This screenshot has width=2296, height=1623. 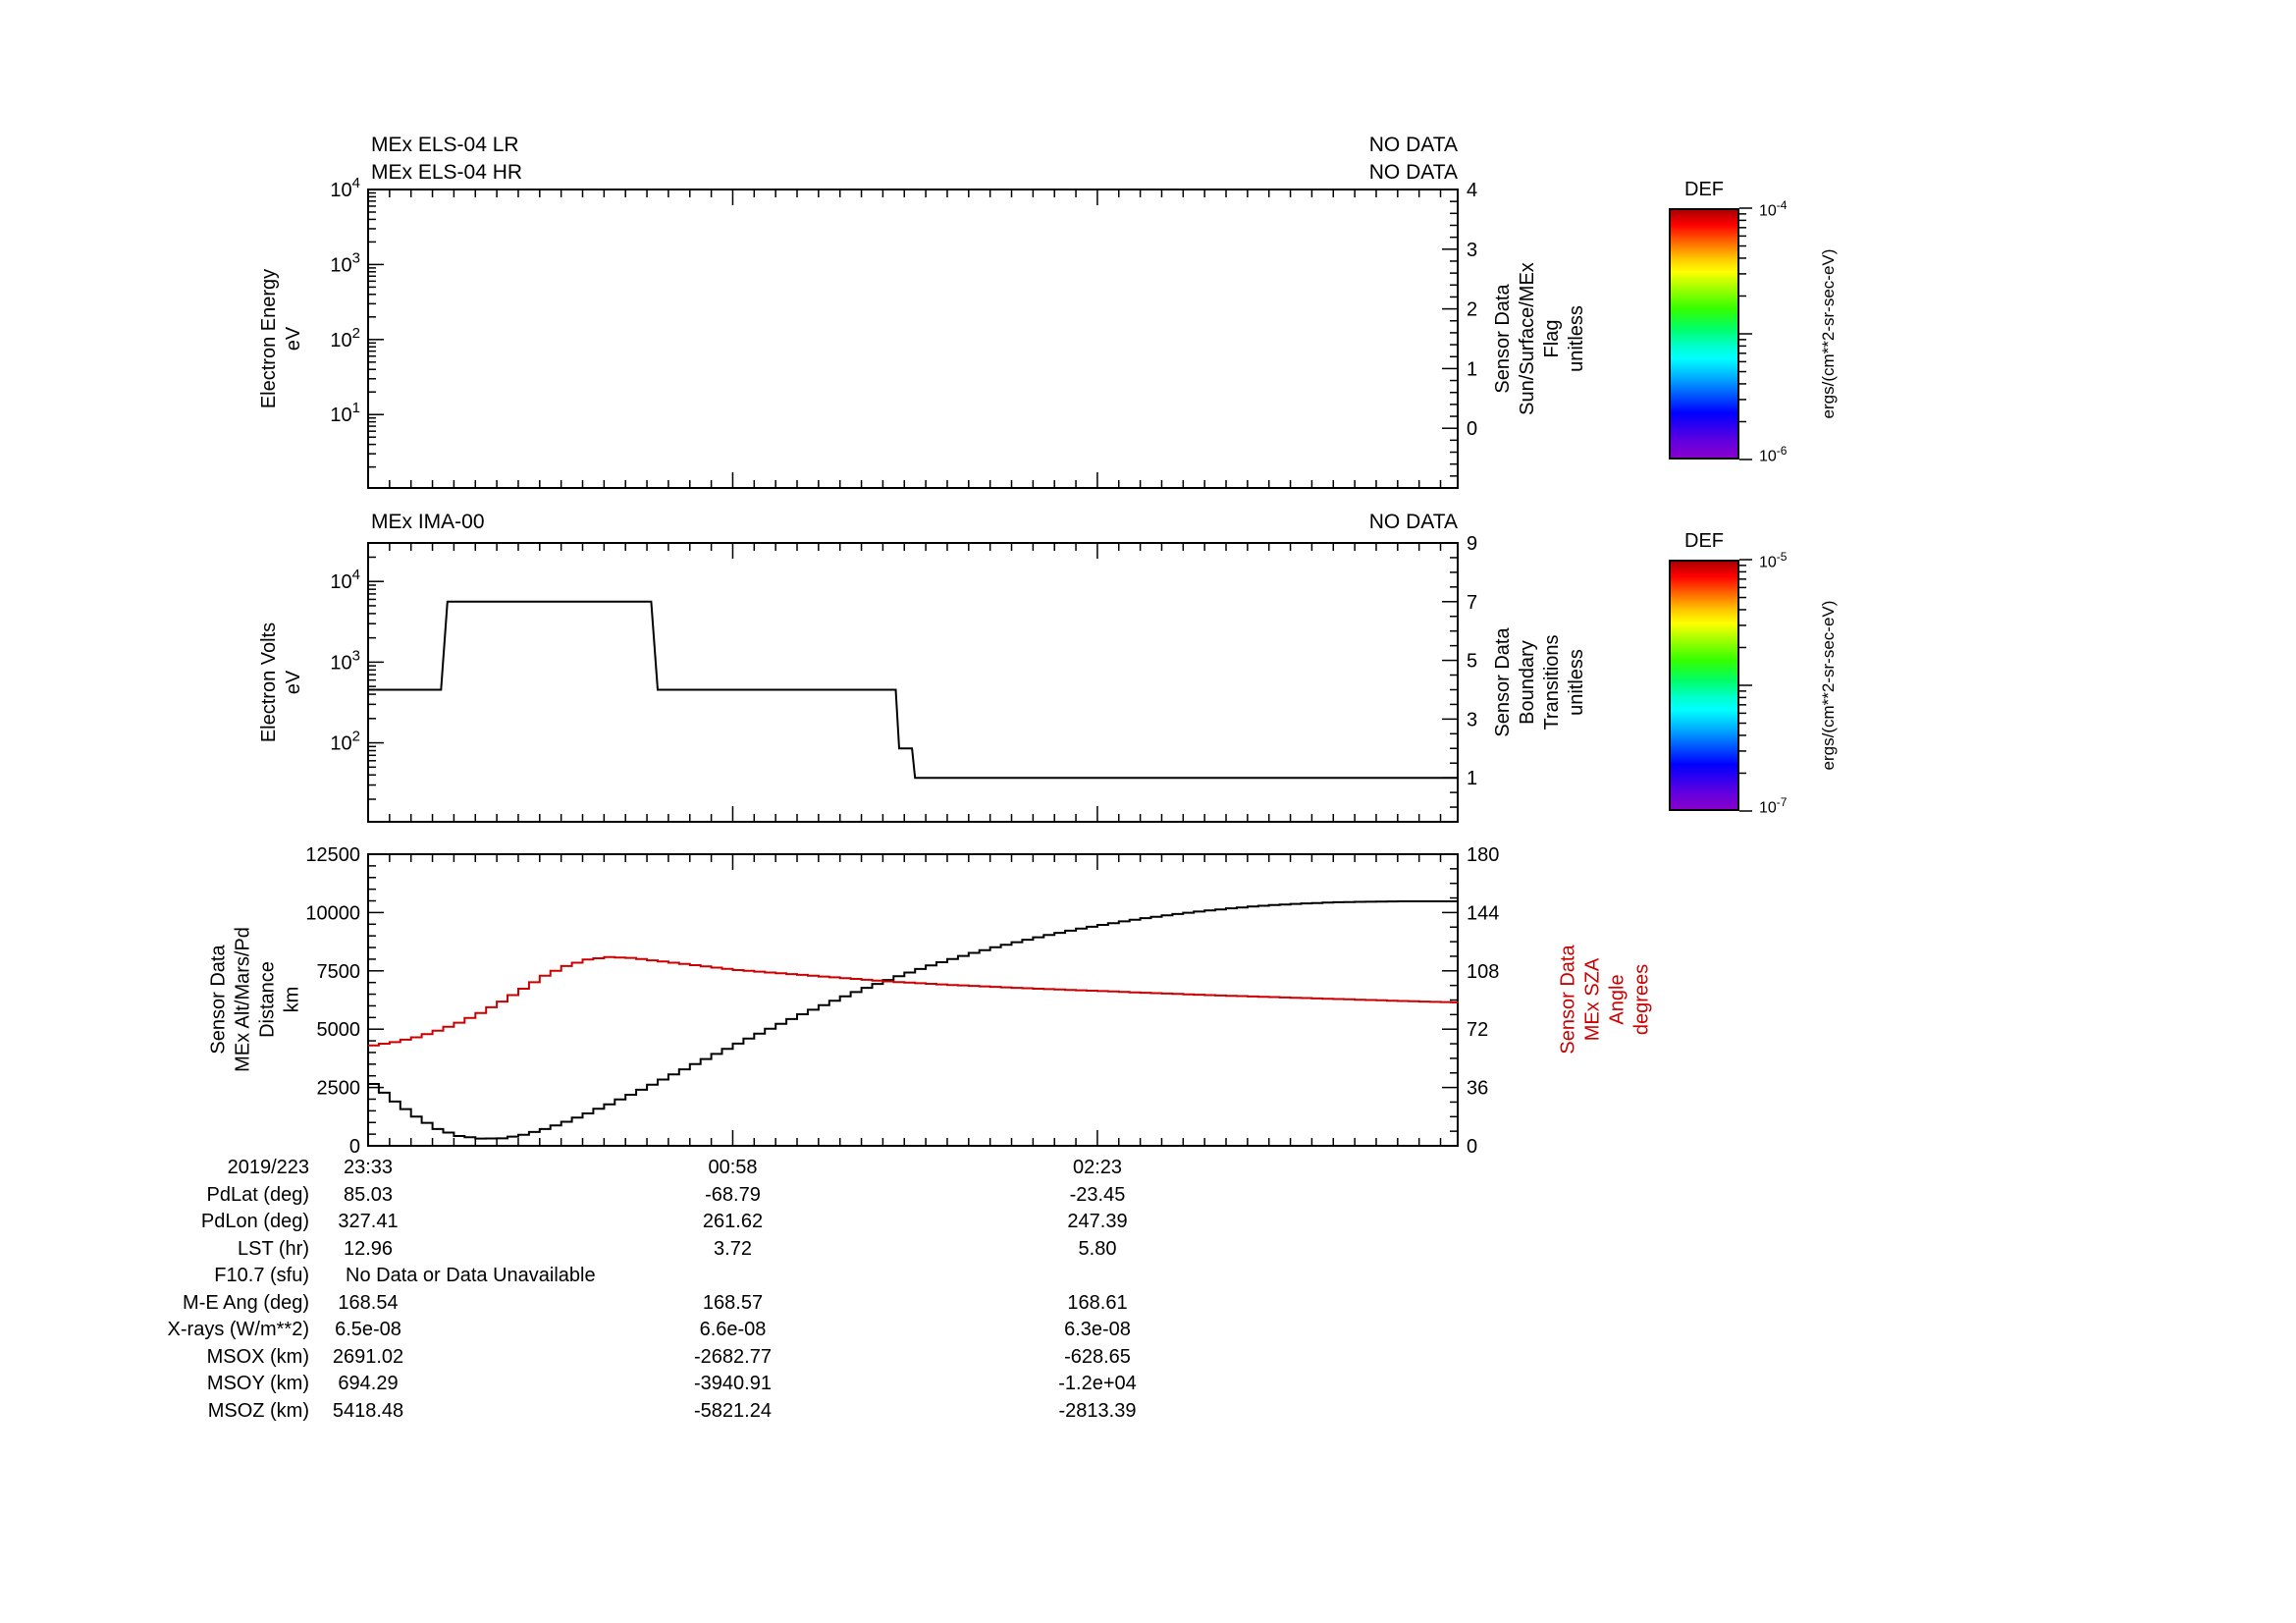 I want to click on annotation-value: -1.2e+04, so click(x=1097, y=1384).